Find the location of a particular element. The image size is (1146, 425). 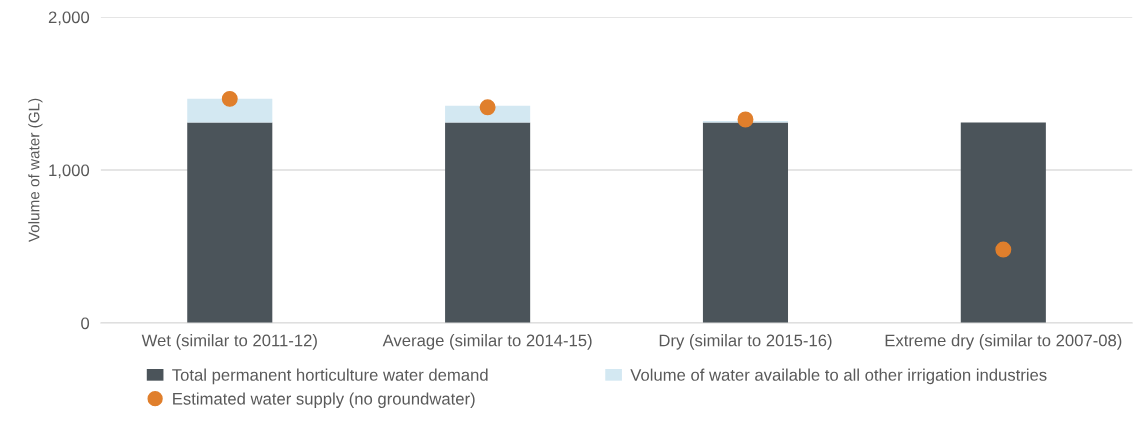

y-tick-label: 2,000 is located at coordinates (69, 18).